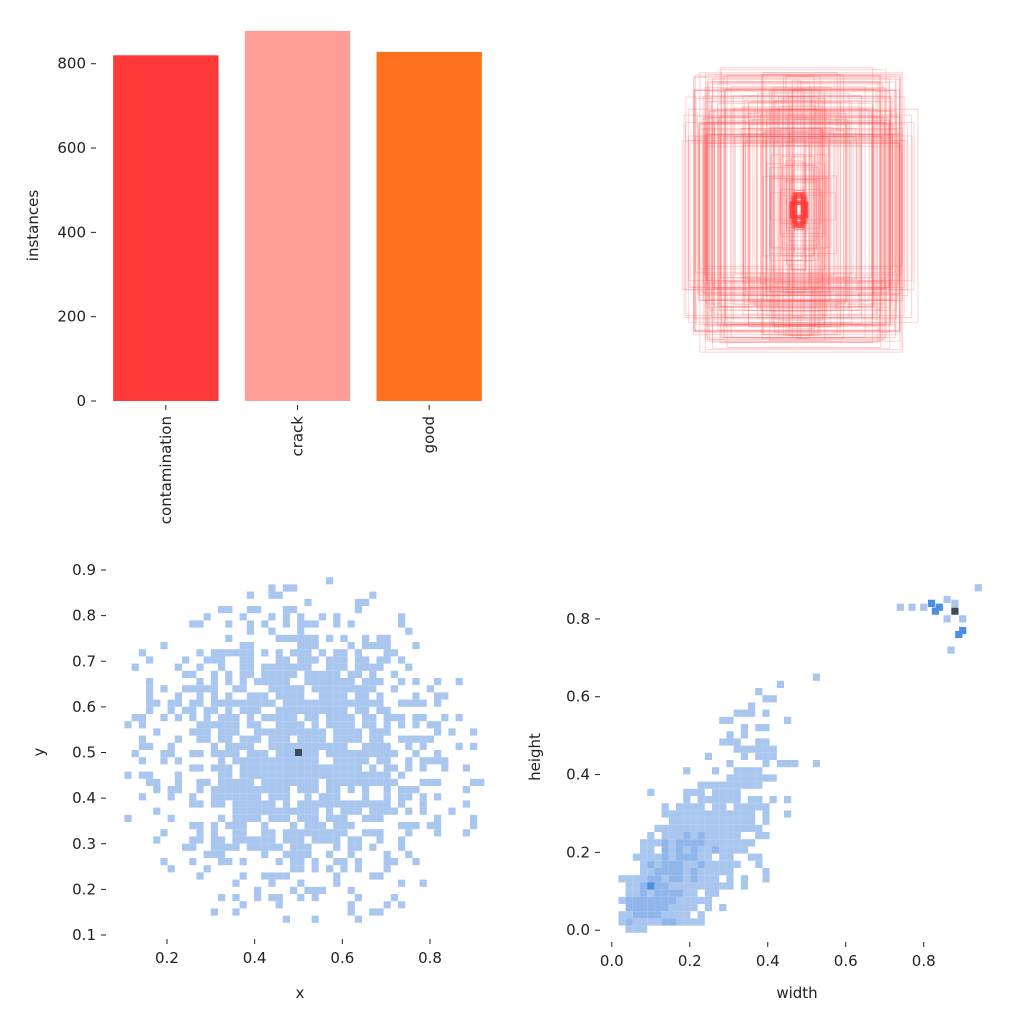 Image resolution: width=1024 pixels, height=1024 pixels. What do you see at coordinates (84, 844) in the screenshot?
I see `y-tick-label: 0.3` at bounding box center [84, 844].